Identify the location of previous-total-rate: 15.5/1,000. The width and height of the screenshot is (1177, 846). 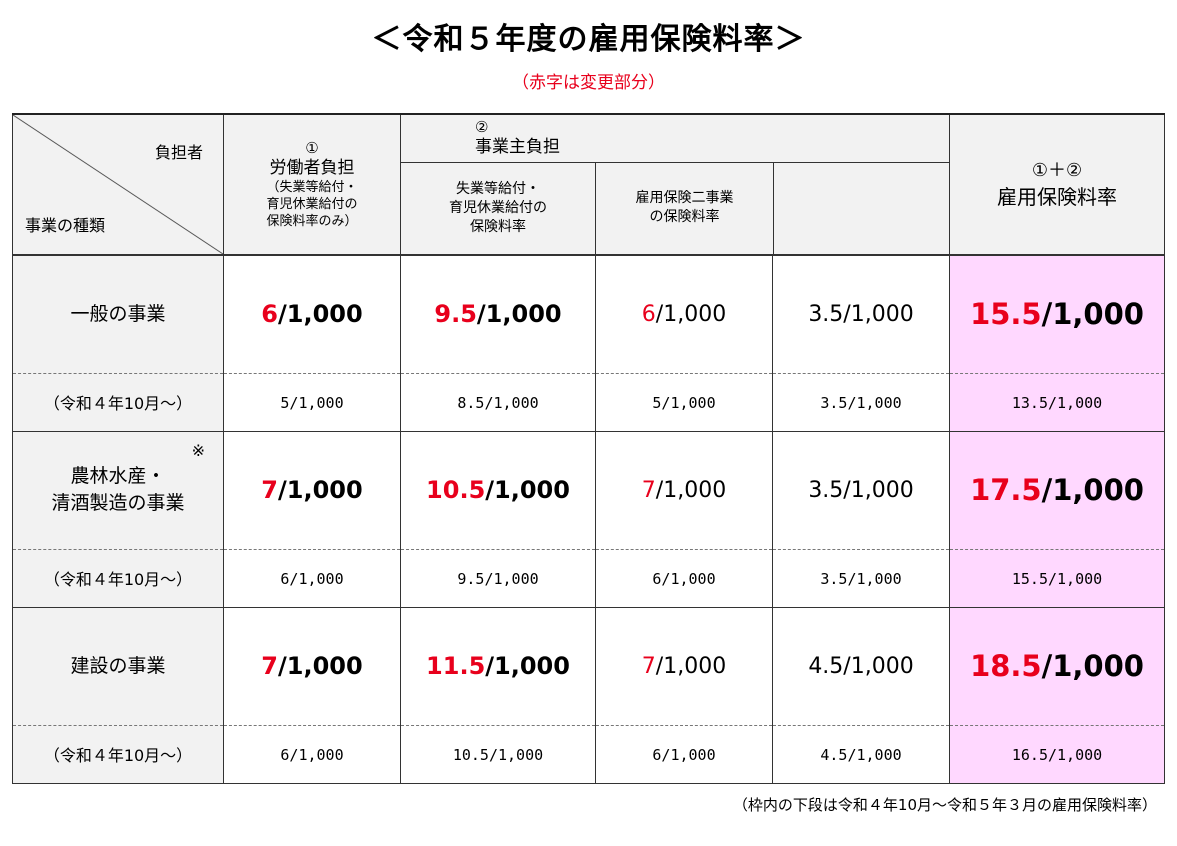
(1057, 578).